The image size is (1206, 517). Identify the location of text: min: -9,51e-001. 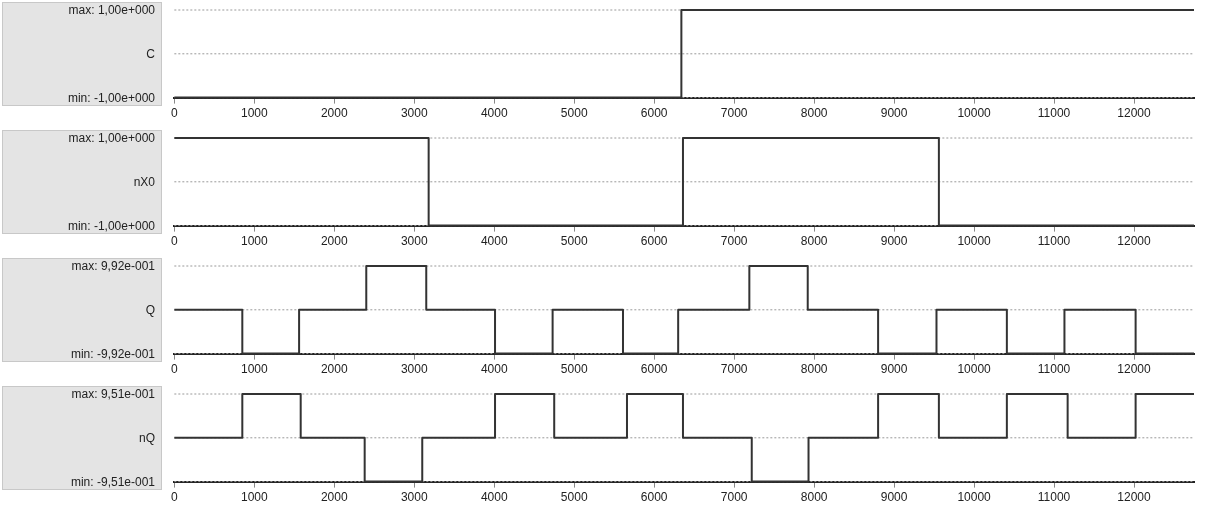
(112, 481).